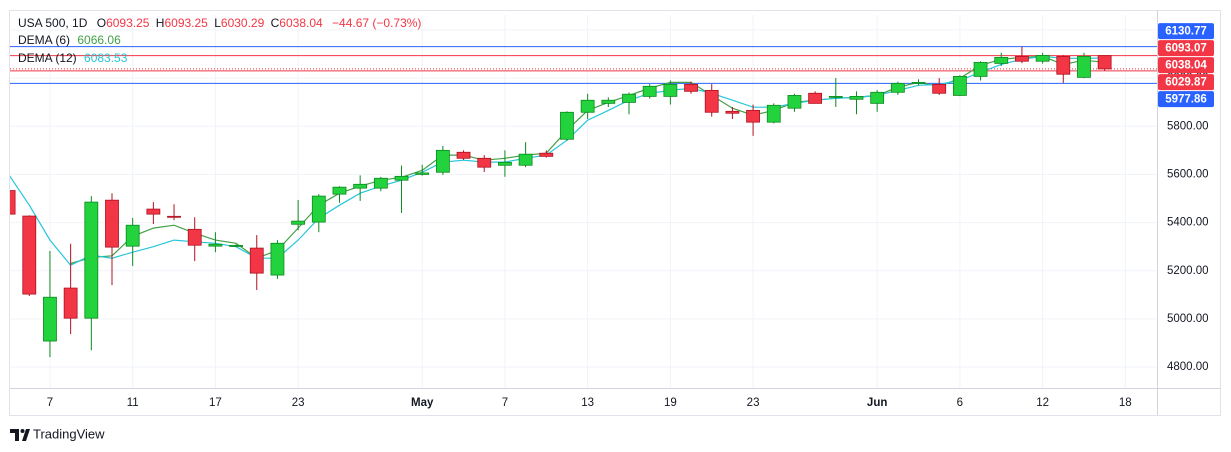  What do you see at coordinates (128, 23) in the screenshot?
I see `open-value: 6093.25` at bounding box center [128, 23].